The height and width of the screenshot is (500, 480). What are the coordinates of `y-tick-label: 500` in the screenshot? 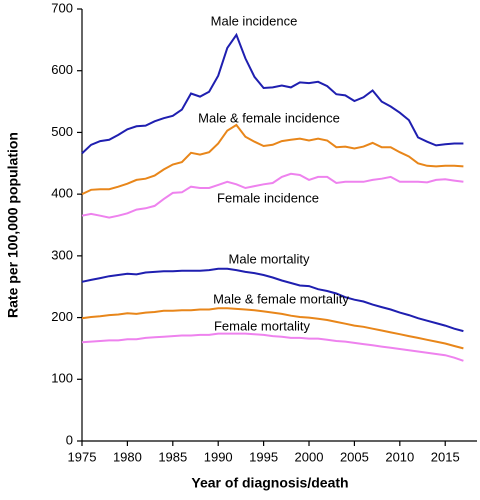 It's located at (62, 131).